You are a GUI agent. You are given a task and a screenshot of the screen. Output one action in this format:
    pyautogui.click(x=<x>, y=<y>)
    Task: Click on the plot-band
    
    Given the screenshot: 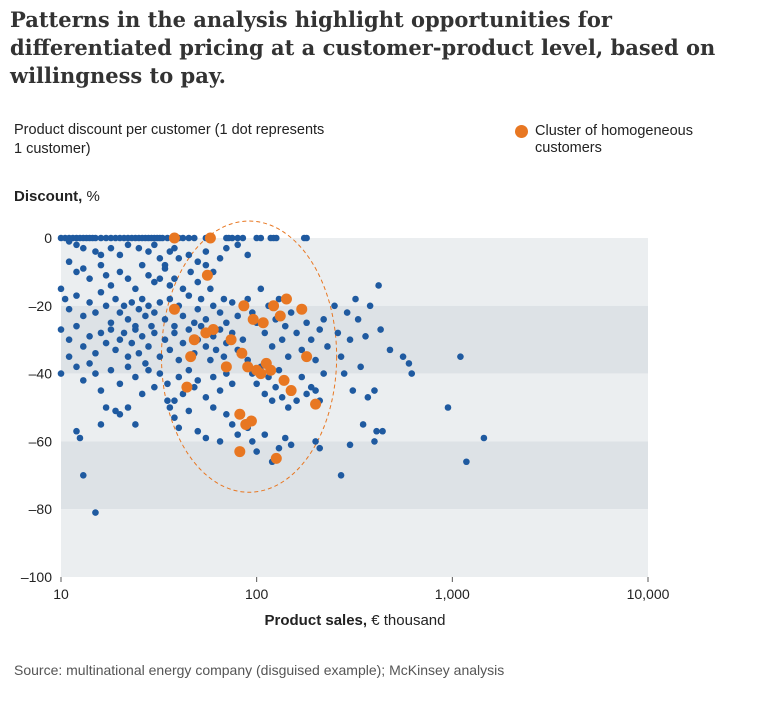 What is the action you would take?
    pyautogui.click(x=354, y=272)
    